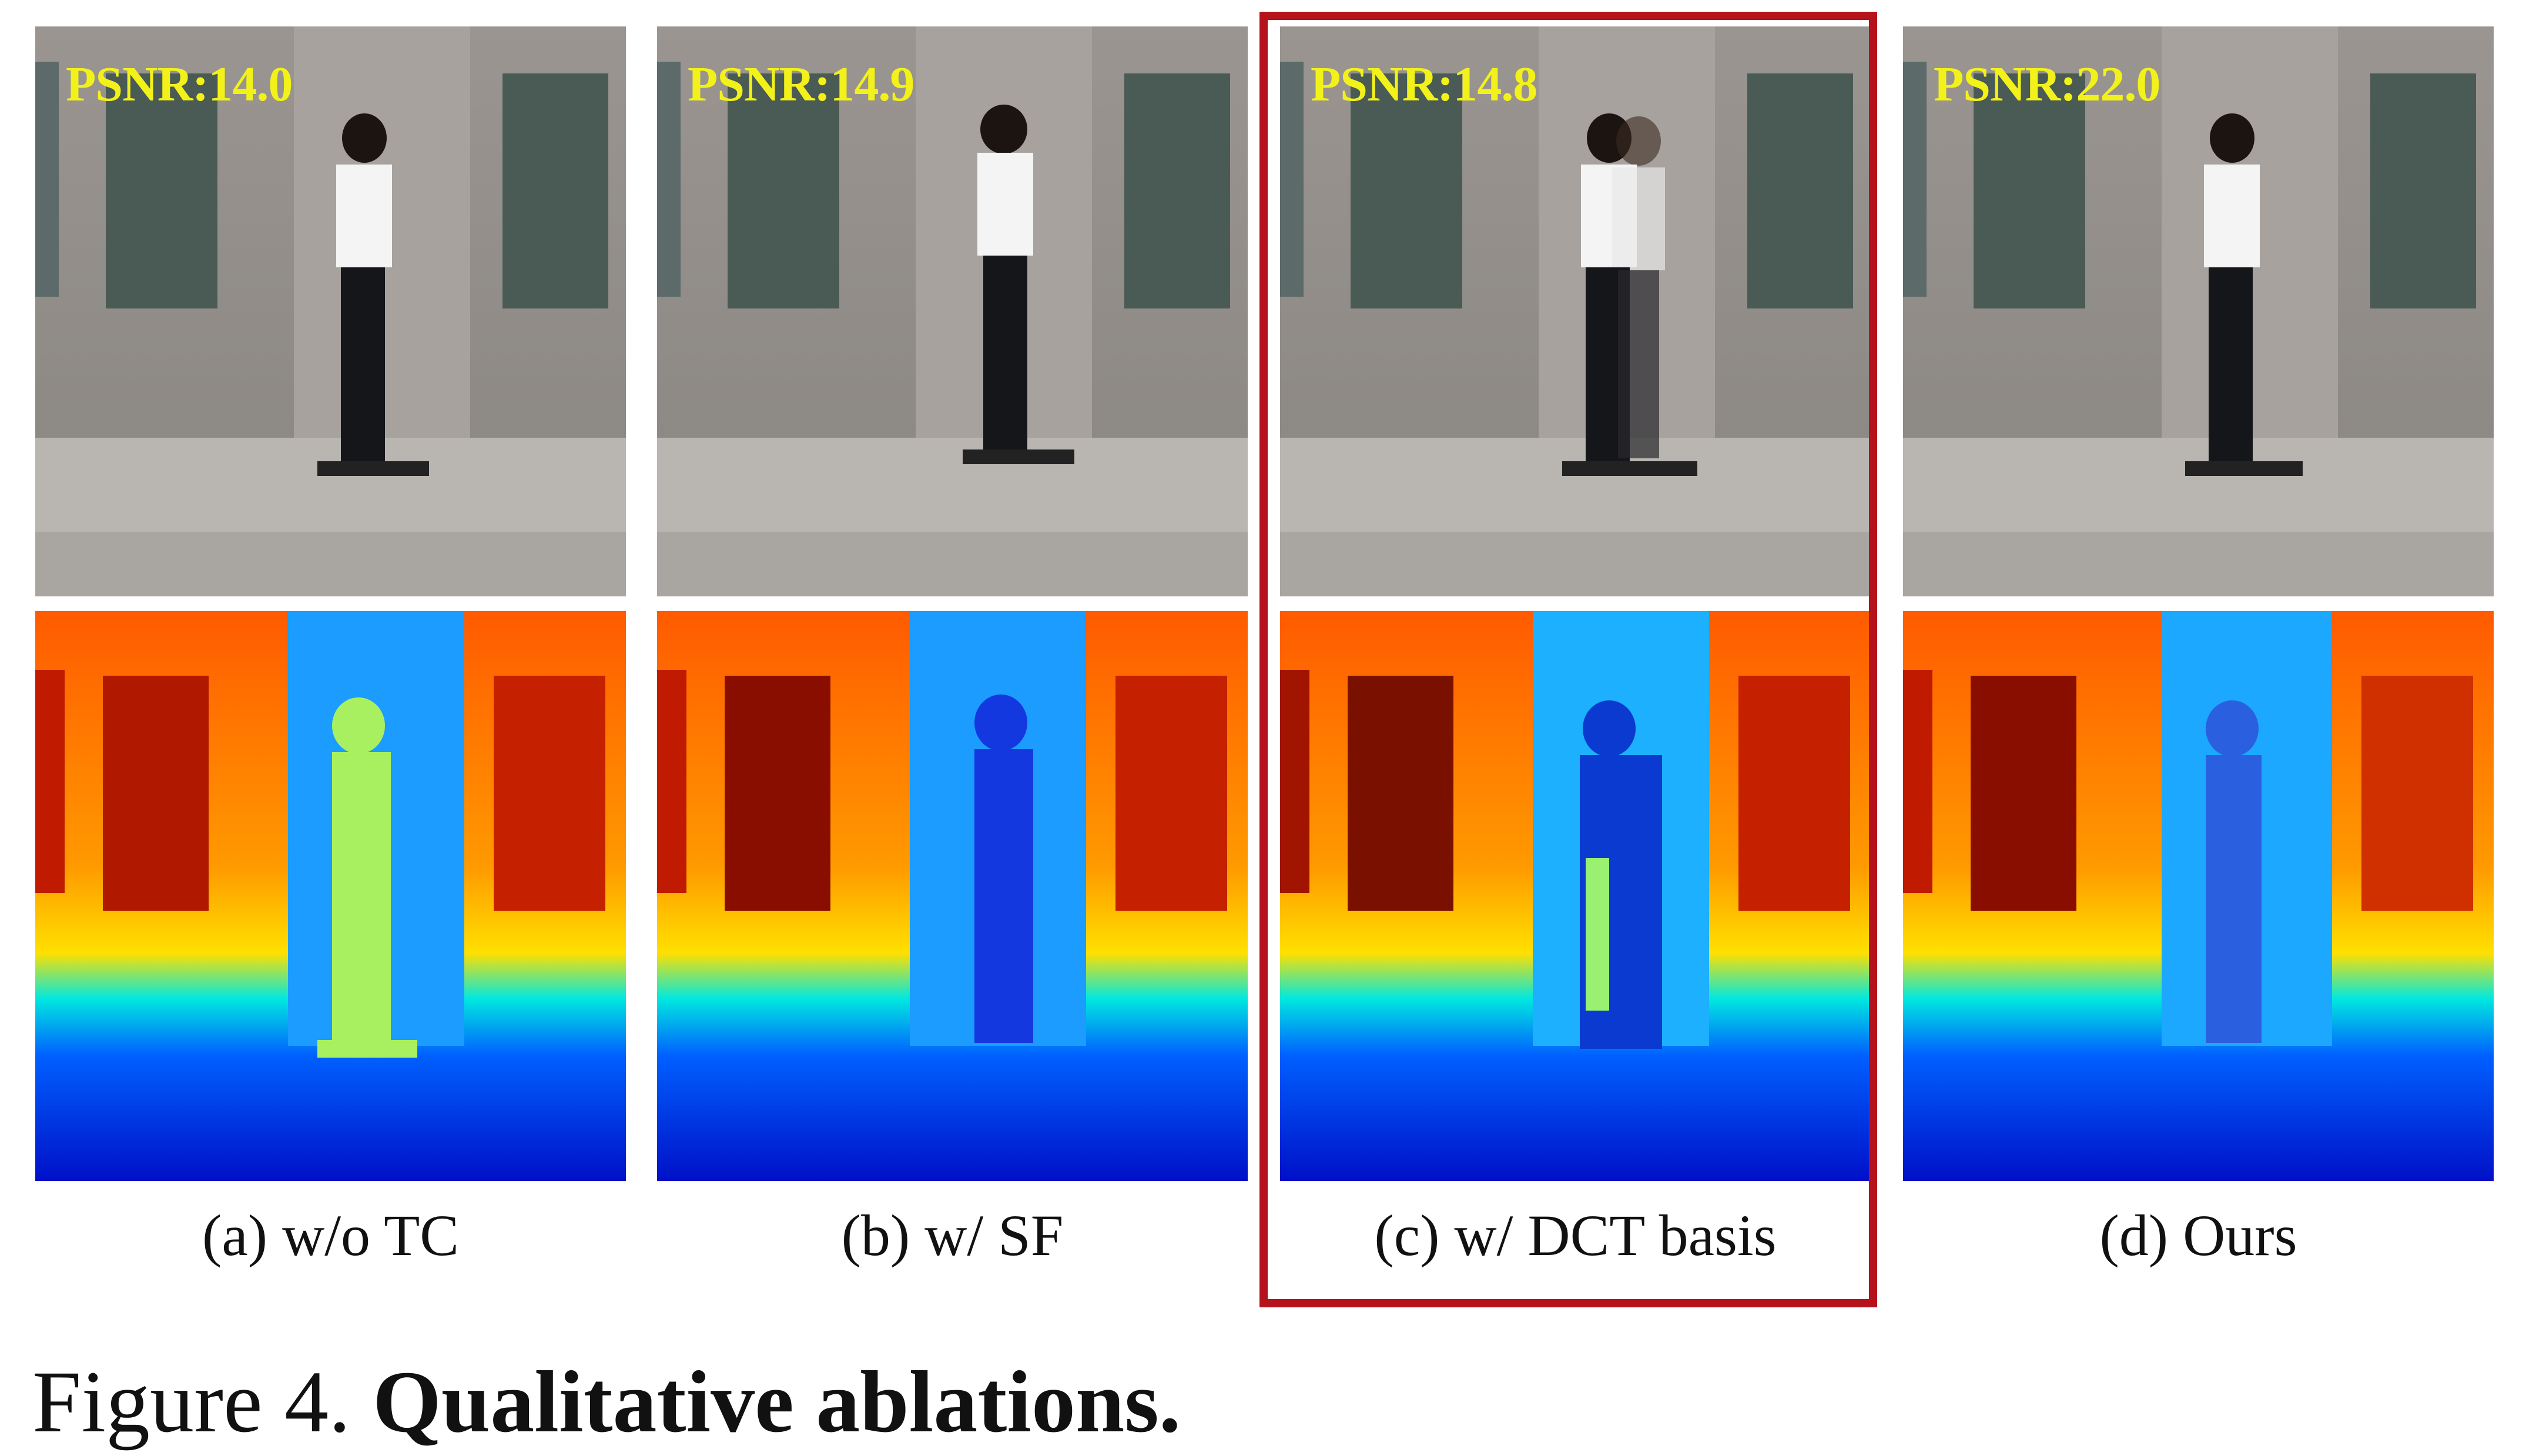 Image resolution: width=2536 pixels, height=1456 pixels. What do you see at coordinates (2047, 84) in the screenshot?
I see `psnr-label: PSNR:22.0` at bounding box center [2047, 84].